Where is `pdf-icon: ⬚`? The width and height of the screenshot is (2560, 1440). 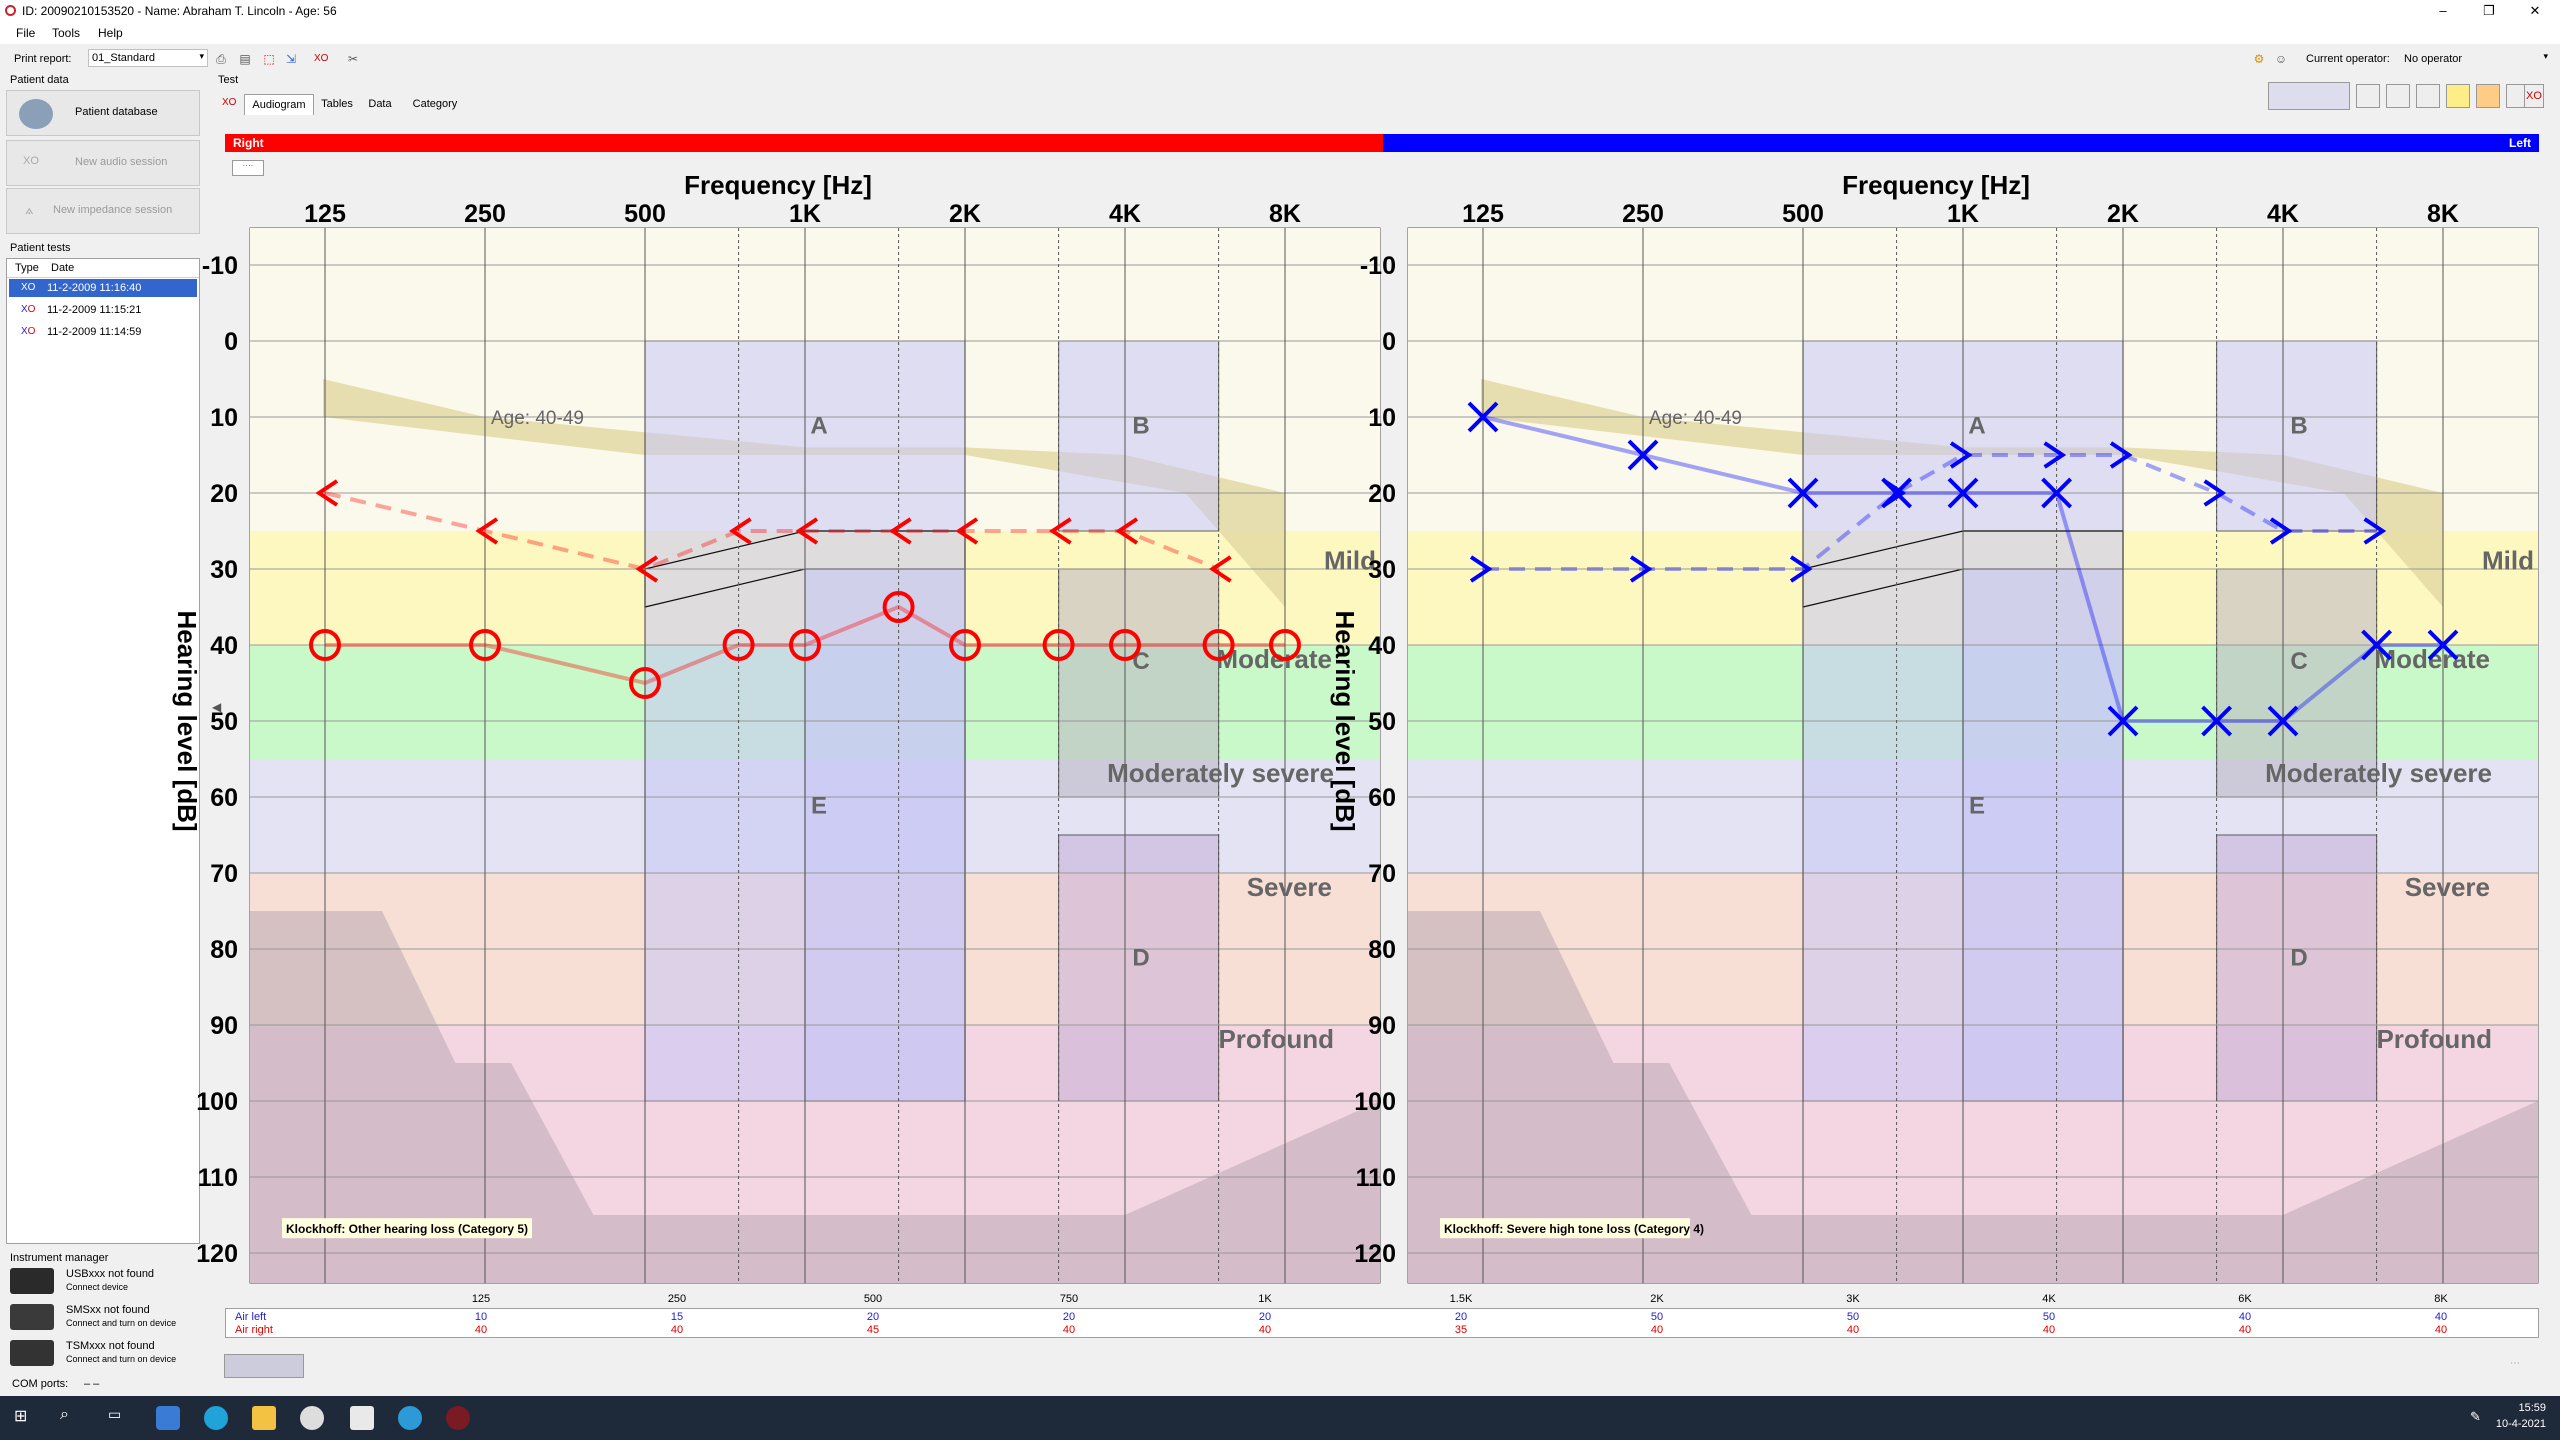 pdf-icon: ⬚ is located at coordinates (269, 59).